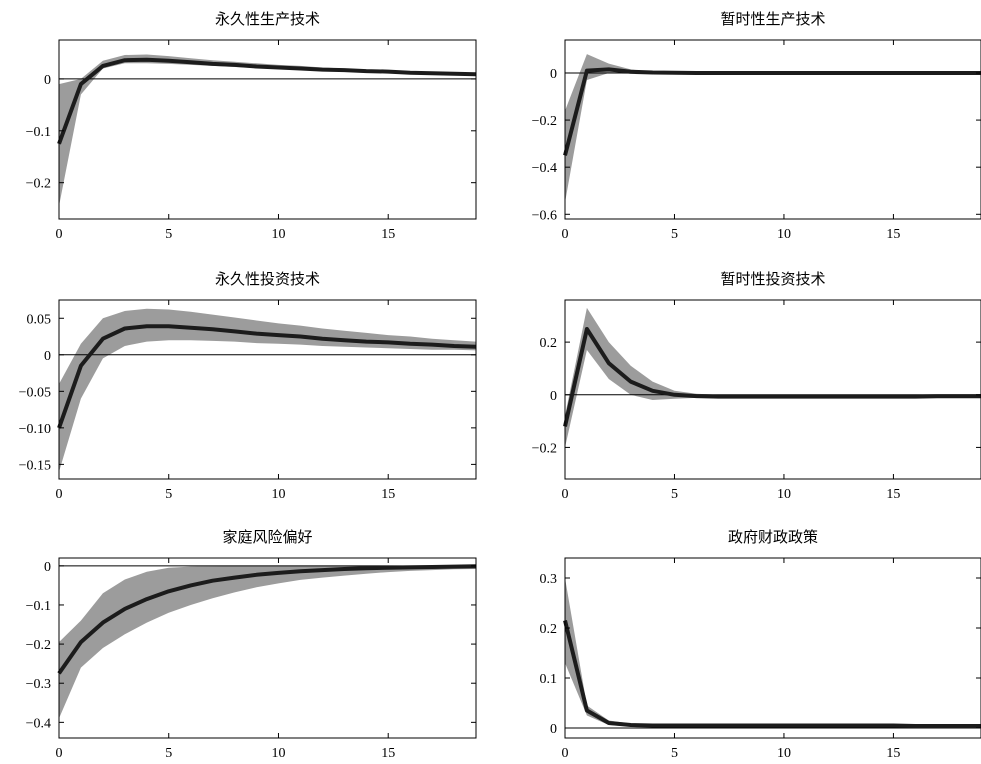 The height and width of the screenshot is (764, 981). I want to click on y-tick-label: −0.15, so click(35, 465).